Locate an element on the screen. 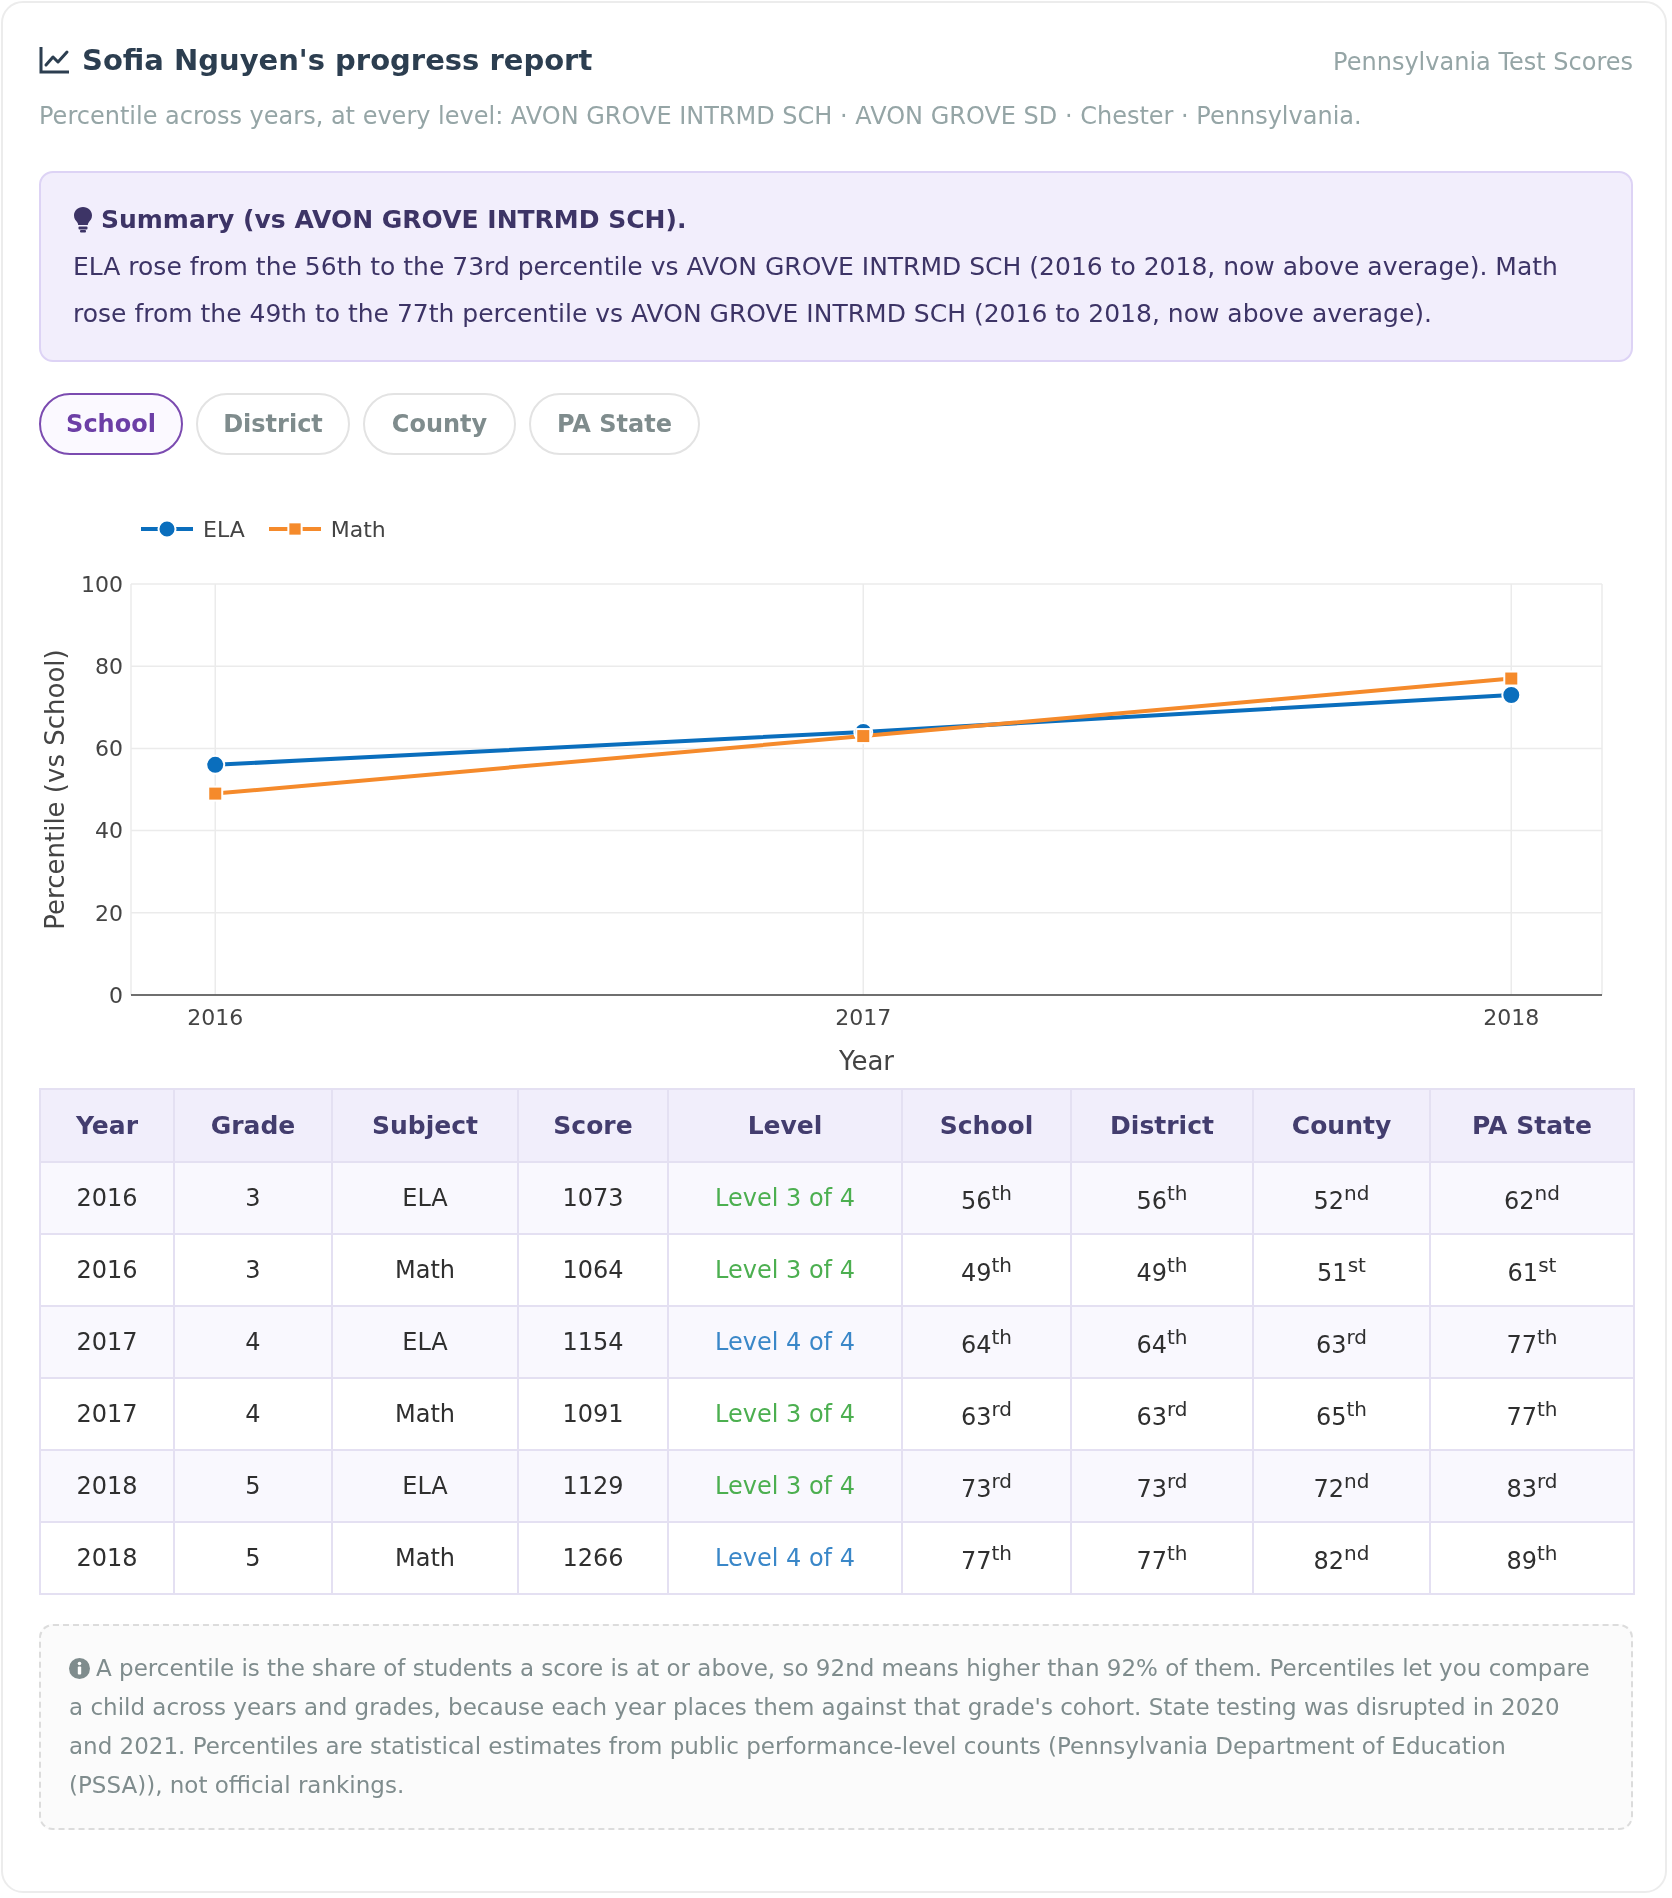 This screenshot has height=1898, width=1672. text: 51$^{st}$ is located at coordinates (1341, 1270).